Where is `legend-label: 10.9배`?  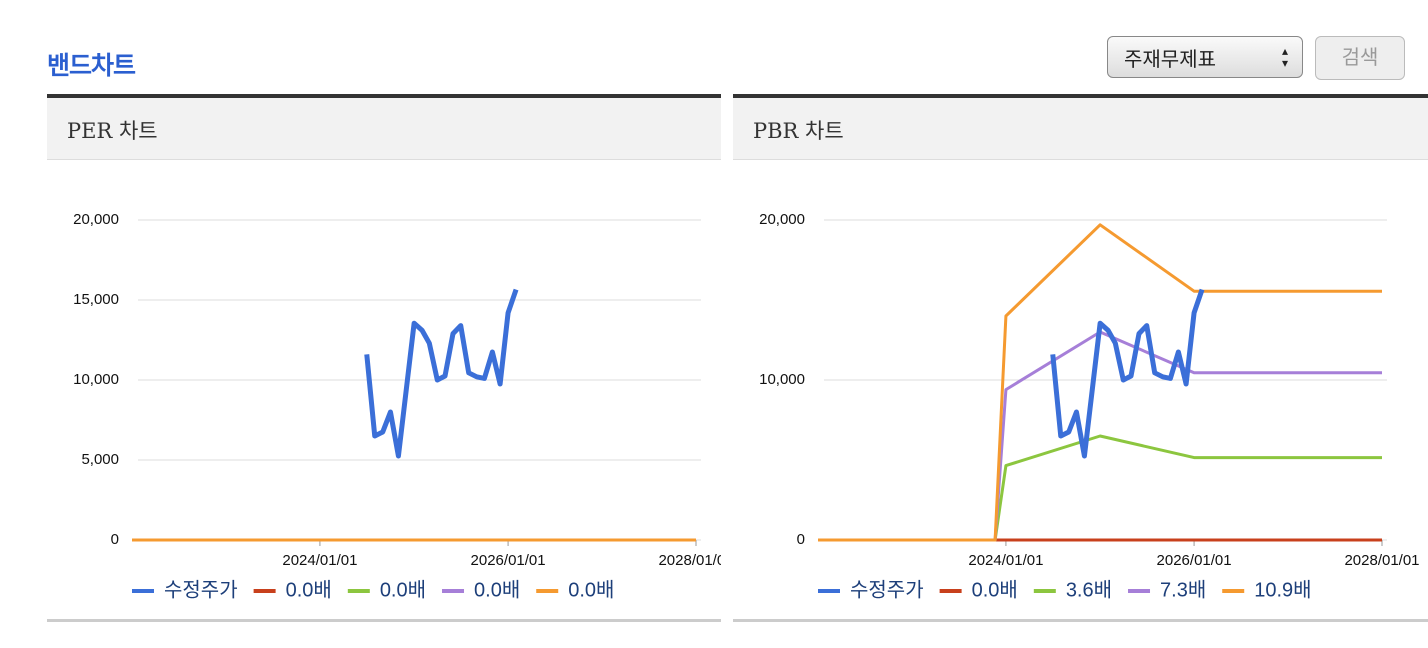 legend-label: 10.9배 is located at coordinates (1282, 589).